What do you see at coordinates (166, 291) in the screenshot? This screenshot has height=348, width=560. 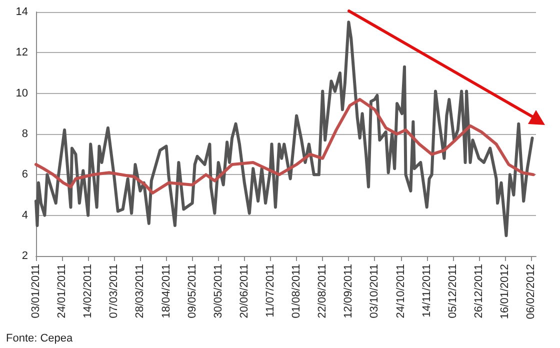 I see `x-tick-label: 18/04/2011` at bounding box center [166, 291].